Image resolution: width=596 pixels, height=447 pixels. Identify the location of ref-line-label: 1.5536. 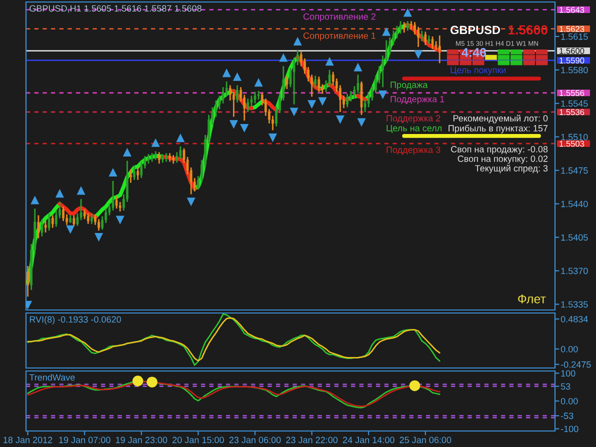
(572, 112).